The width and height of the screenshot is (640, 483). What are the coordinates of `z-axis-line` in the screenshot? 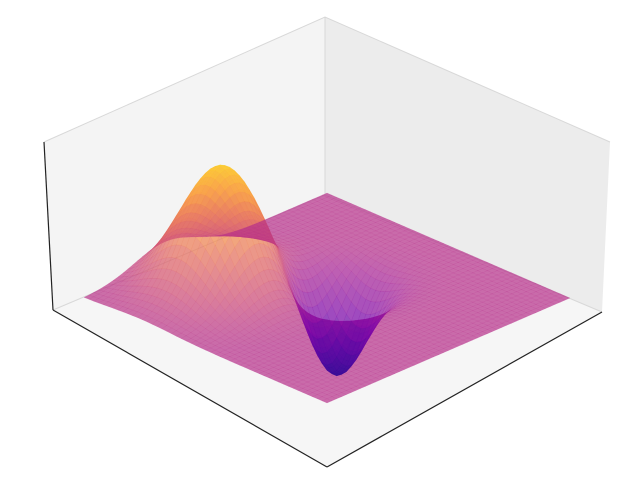 It's located at (48, 226).